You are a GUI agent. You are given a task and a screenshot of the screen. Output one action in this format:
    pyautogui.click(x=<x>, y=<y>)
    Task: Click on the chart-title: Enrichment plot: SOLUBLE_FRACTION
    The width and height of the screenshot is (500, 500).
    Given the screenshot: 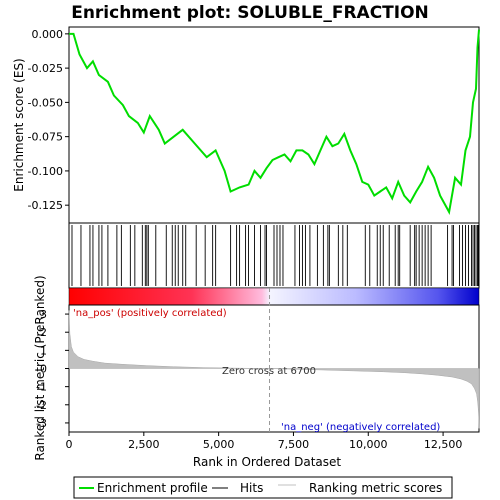 What is the action you would take?
    pyautogui.click(x=250, y=13)
    